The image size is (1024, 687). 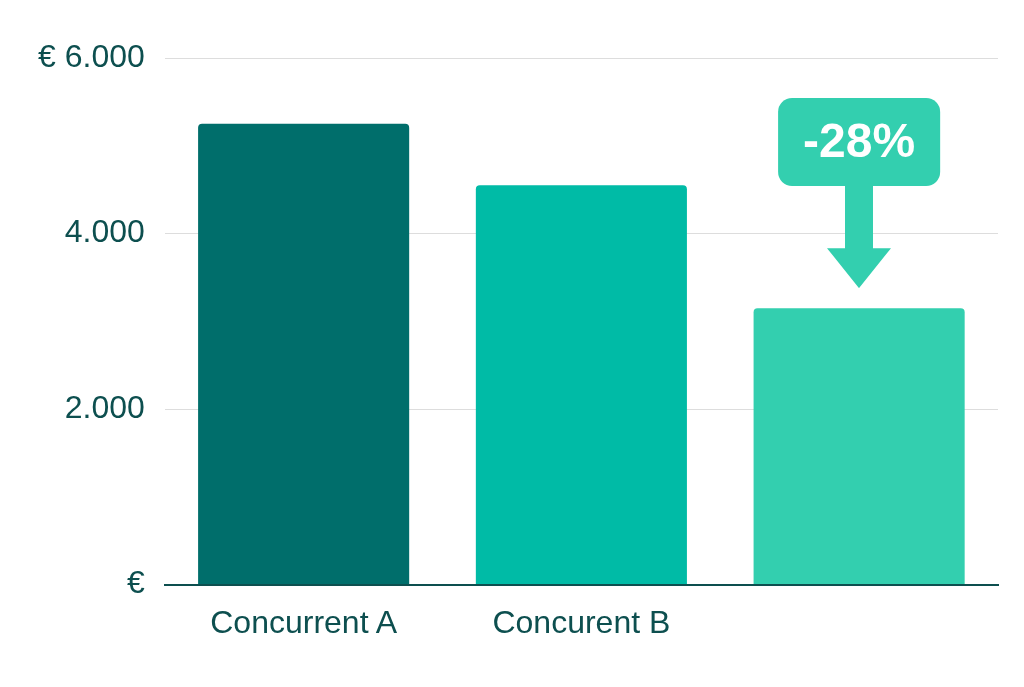 What do you see at coordinates (135, 582) in the screenshot?
I see `y-tick-label: €` at bounding box center [135, 582].